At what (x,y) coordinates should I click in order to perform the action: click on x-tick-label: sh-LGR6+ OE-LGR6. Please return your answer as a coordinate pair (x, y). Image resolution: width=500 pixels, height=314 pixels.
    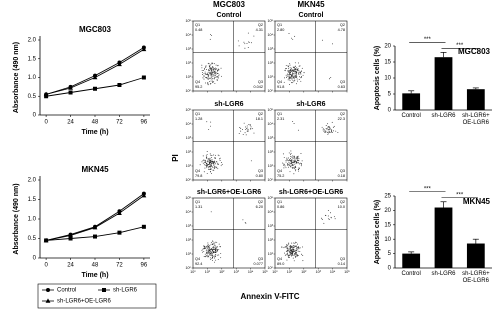
    Looking at the image, I should click on (476, 277).